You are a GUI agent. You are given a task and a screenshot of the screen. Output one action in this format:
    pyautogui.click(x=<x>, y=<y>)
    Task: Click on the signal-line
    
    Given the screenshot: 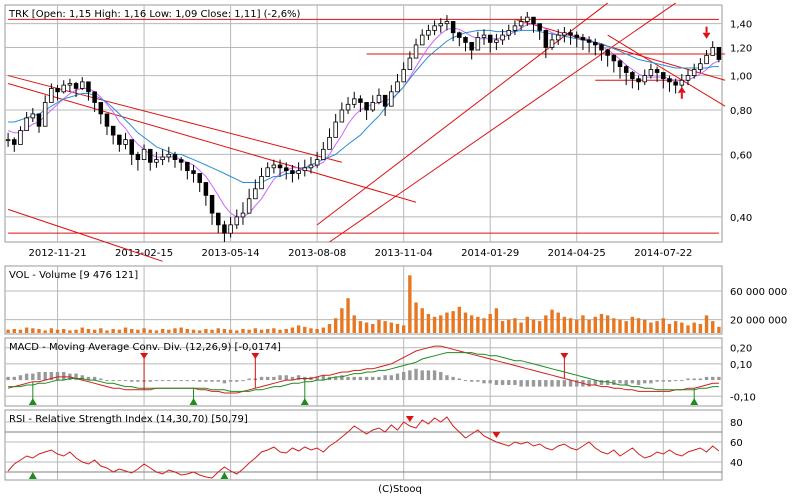 What is the action you would take?
    pyautogui.click(x=363, y=372)
    